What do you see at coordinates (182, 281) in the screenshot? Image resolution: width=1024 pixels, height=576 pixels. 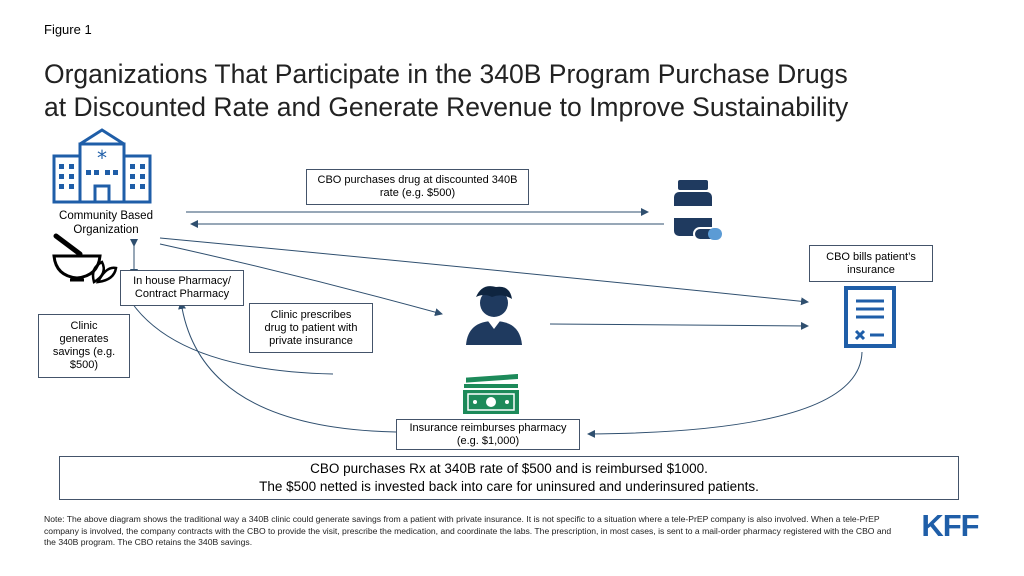 I see `pharmacy-label-line-1: In house Pharmacy/` at bounding box center [182, 281].